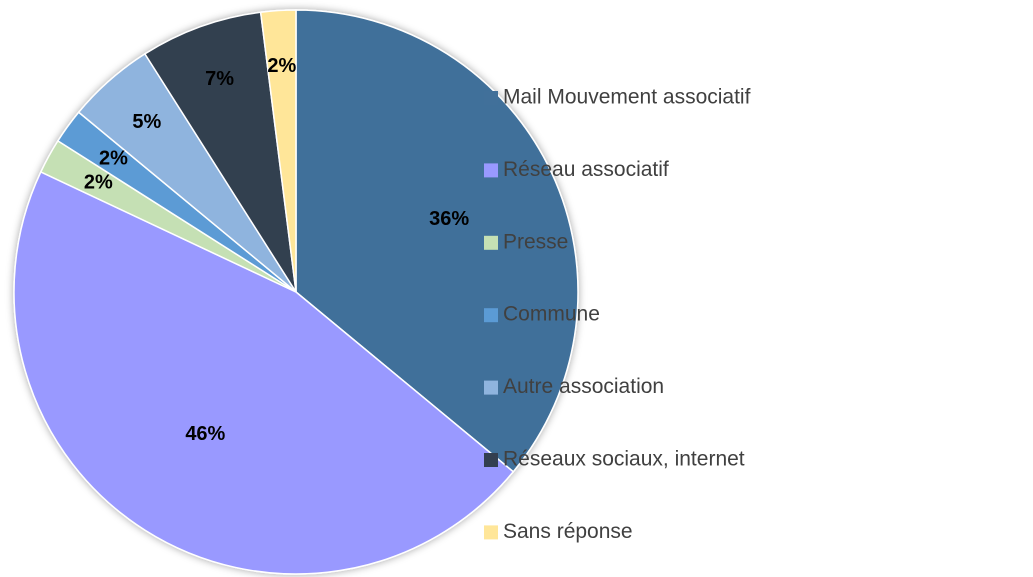  What do you see at coordinates (624, 459) in the screenshot?
I see `legend-label: Réseaux sociaux, internet` at bounding box center [624, 459].